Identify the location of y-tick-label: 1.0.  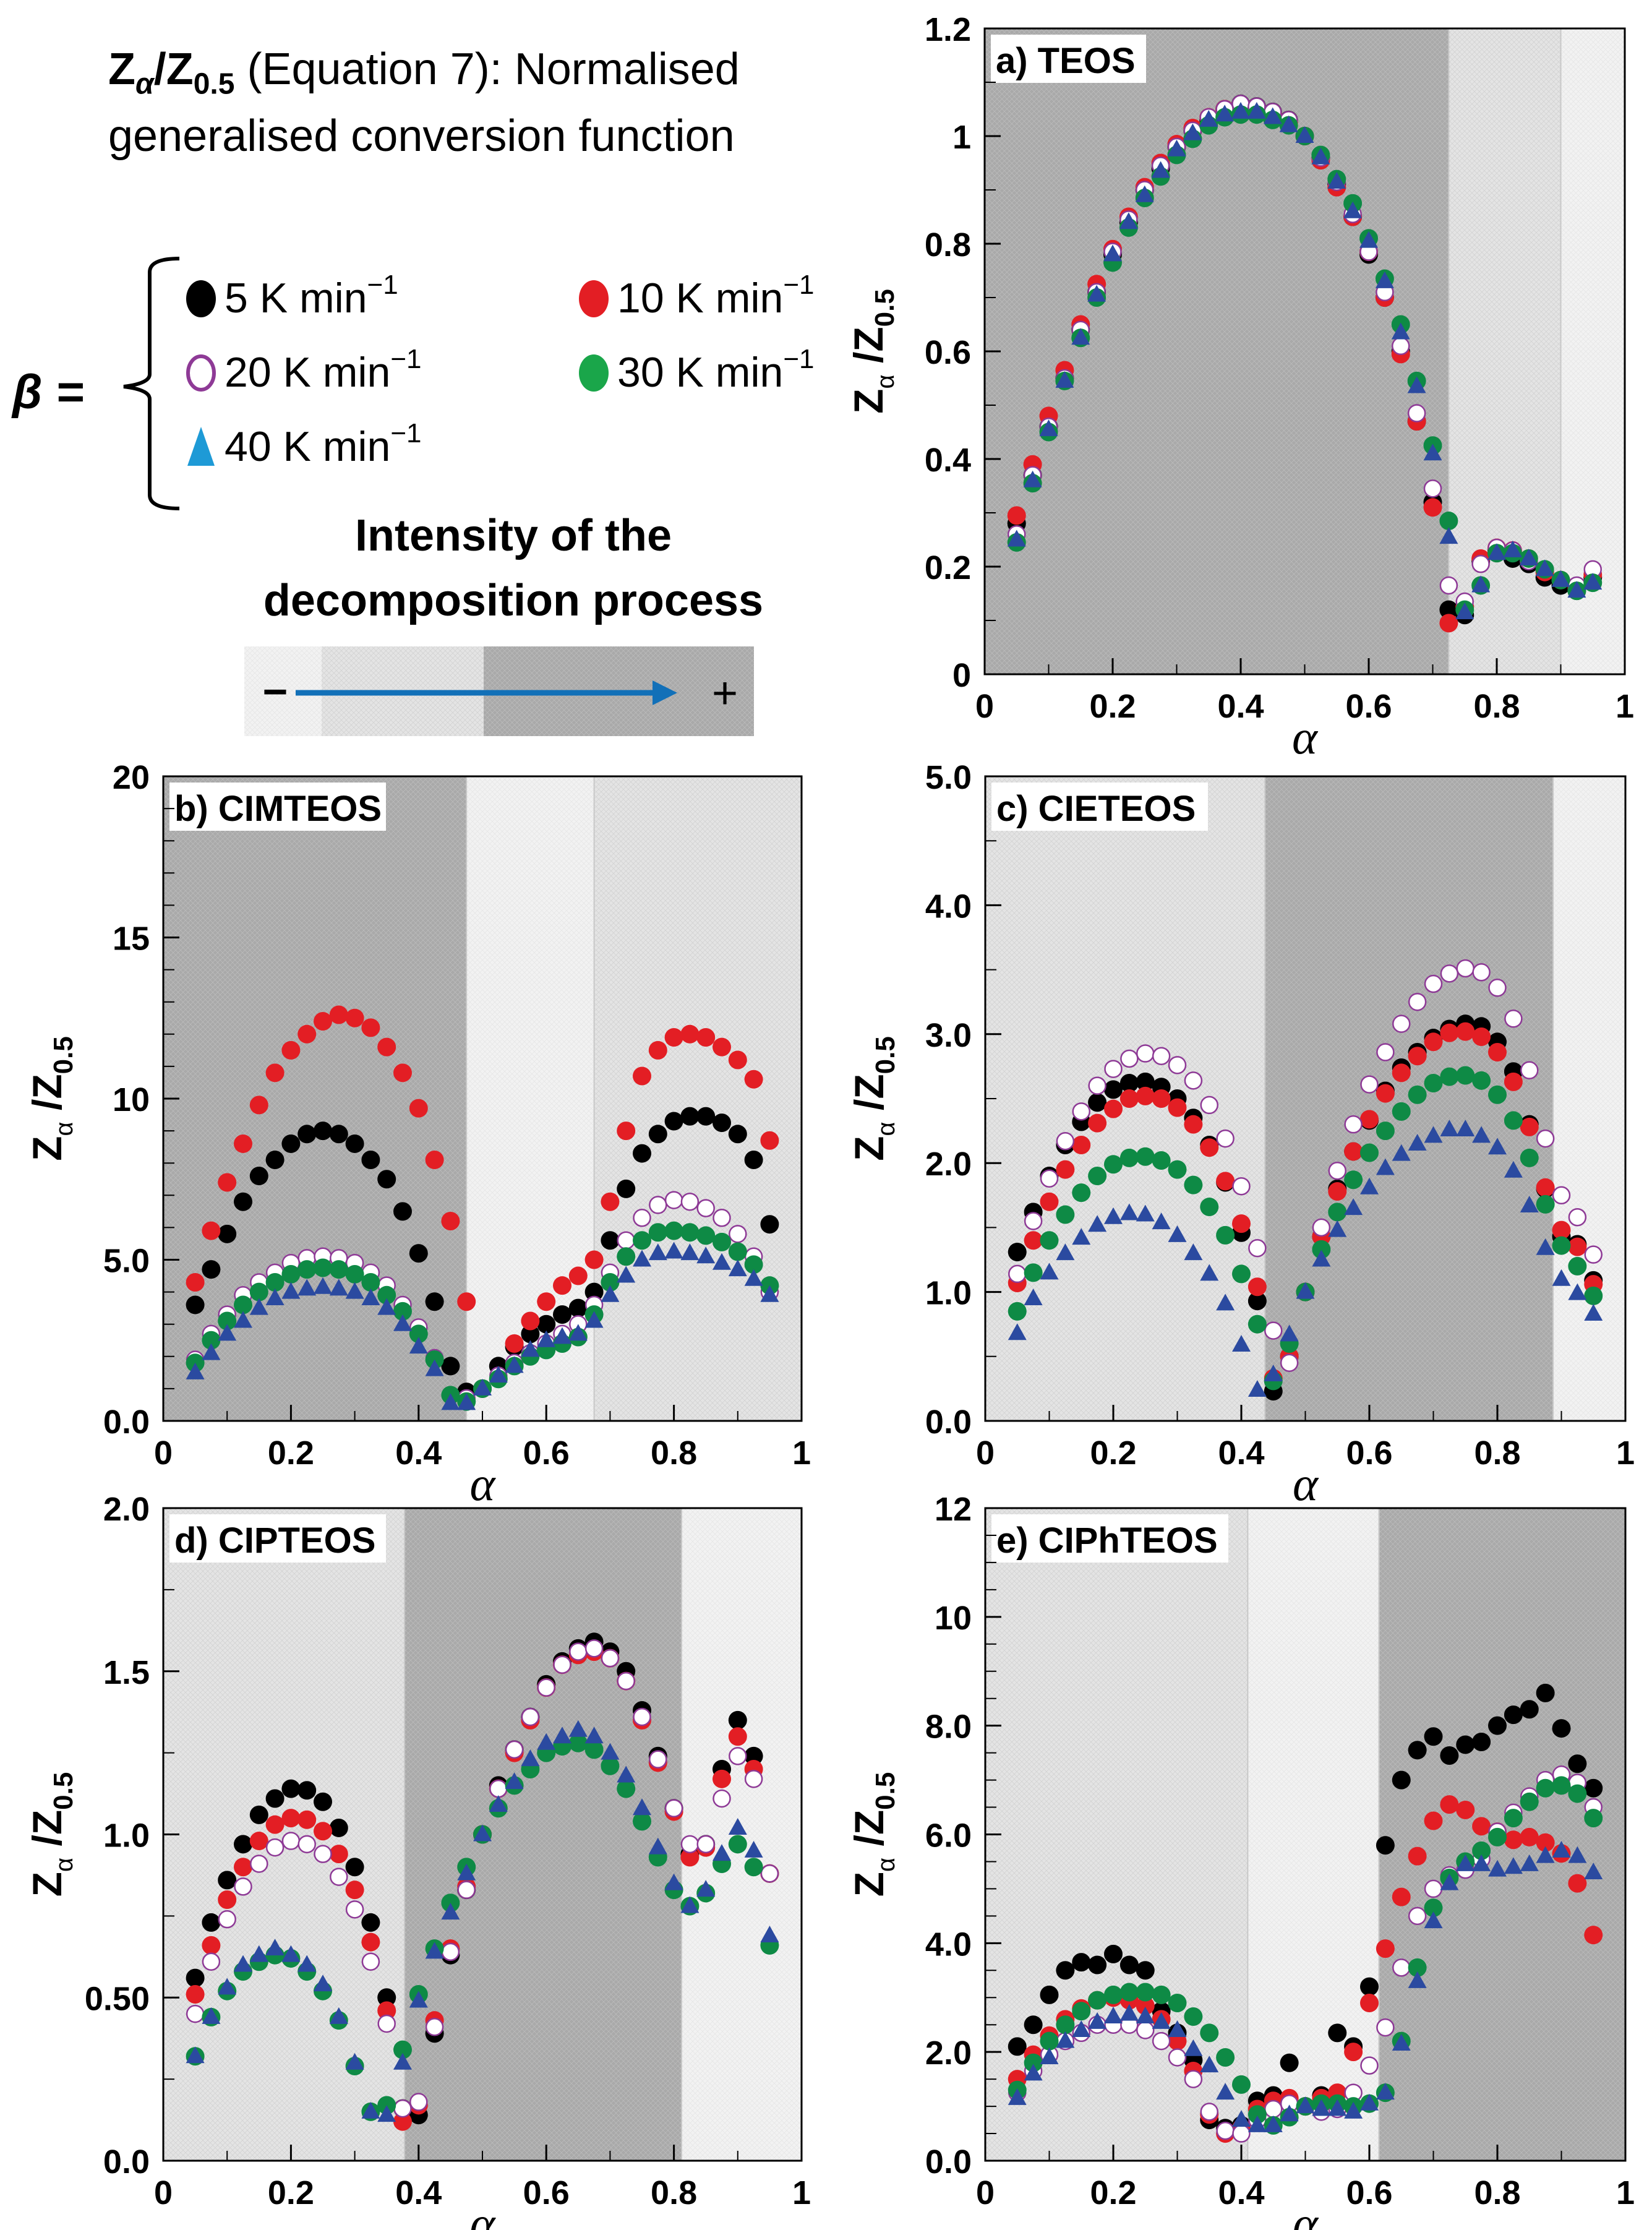
(126, 1836).